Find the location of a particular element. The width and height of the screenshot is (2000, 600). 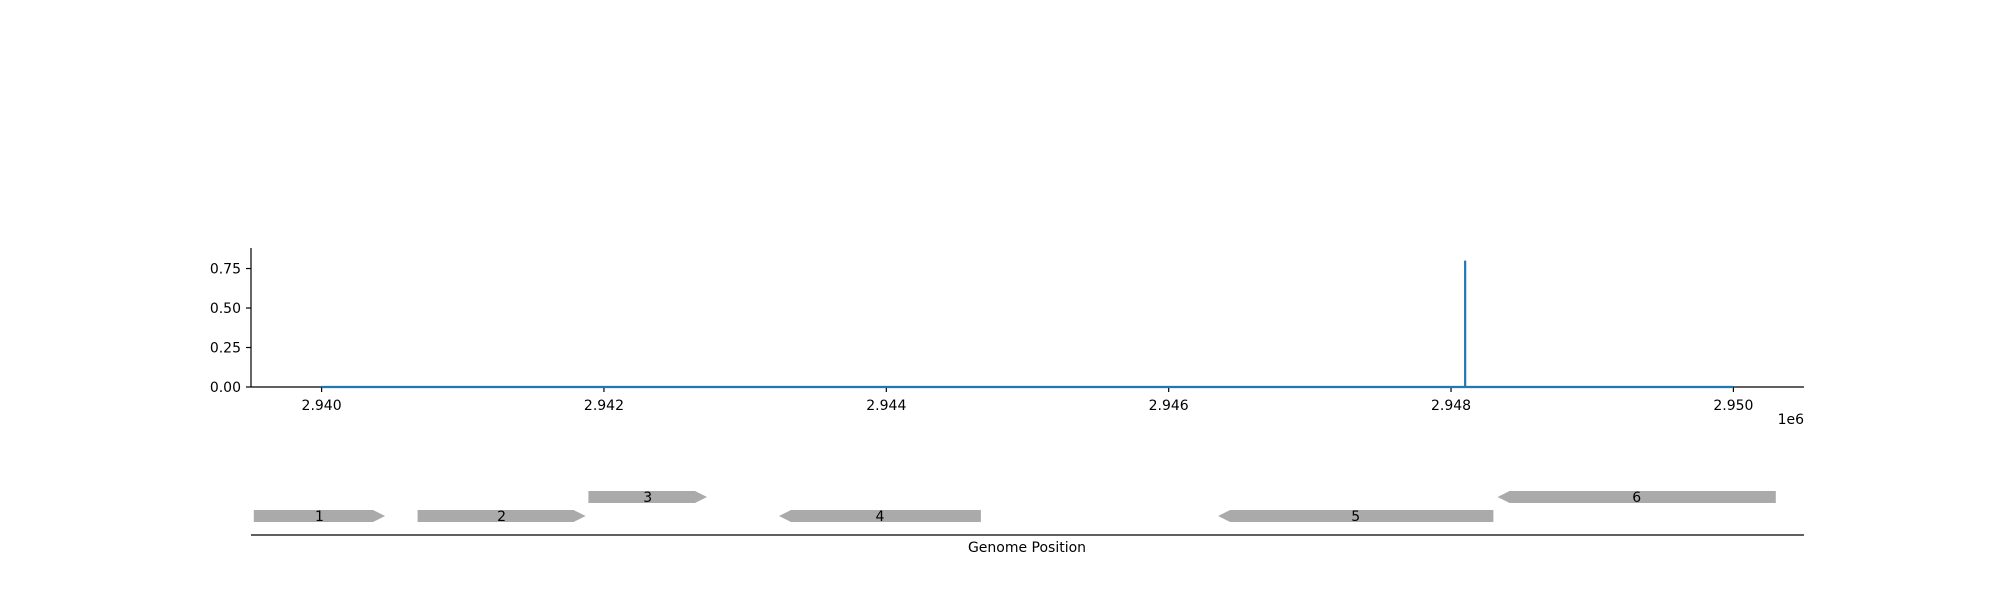

x-tick-label: 2.948 is located at coordinates (1451, 406).